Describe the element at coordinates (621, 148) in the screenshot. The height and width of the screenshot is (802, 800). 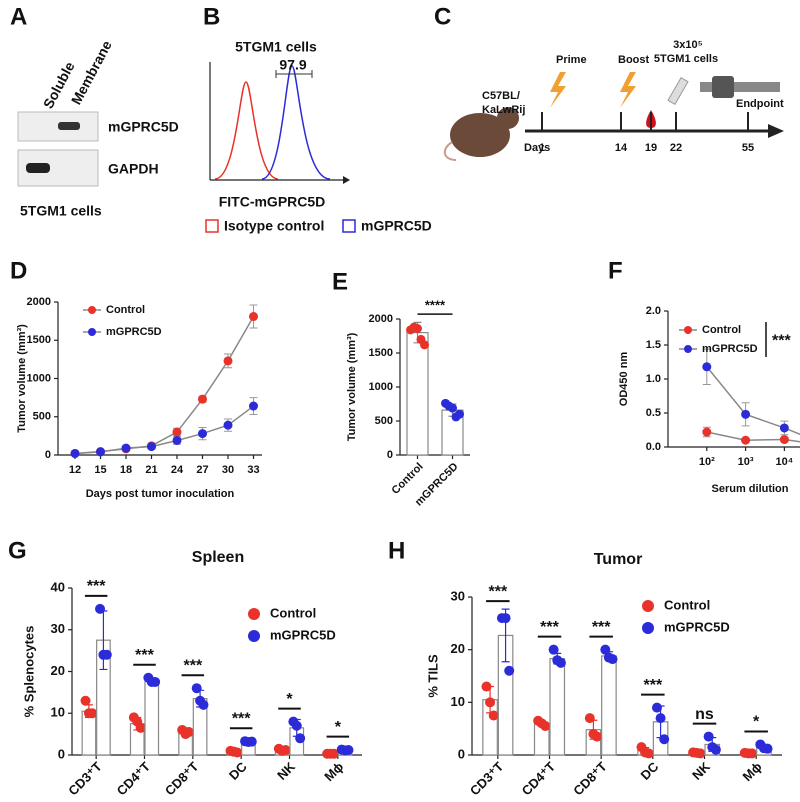
I see `day-label: 14` at that location.